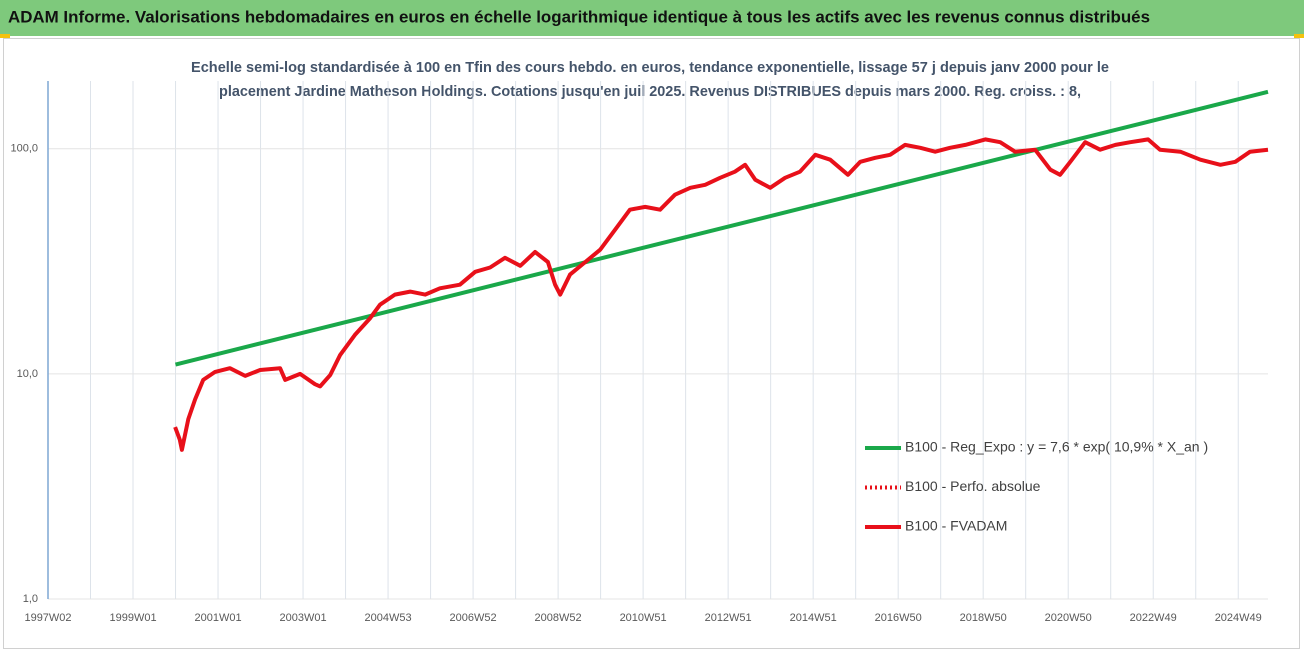 The image size is (1304, 652). What do you see at coordinates (1238, 618) in the screenshot?
I see `x-tick-label: 2024W49` at bounding box center [1238, 618].